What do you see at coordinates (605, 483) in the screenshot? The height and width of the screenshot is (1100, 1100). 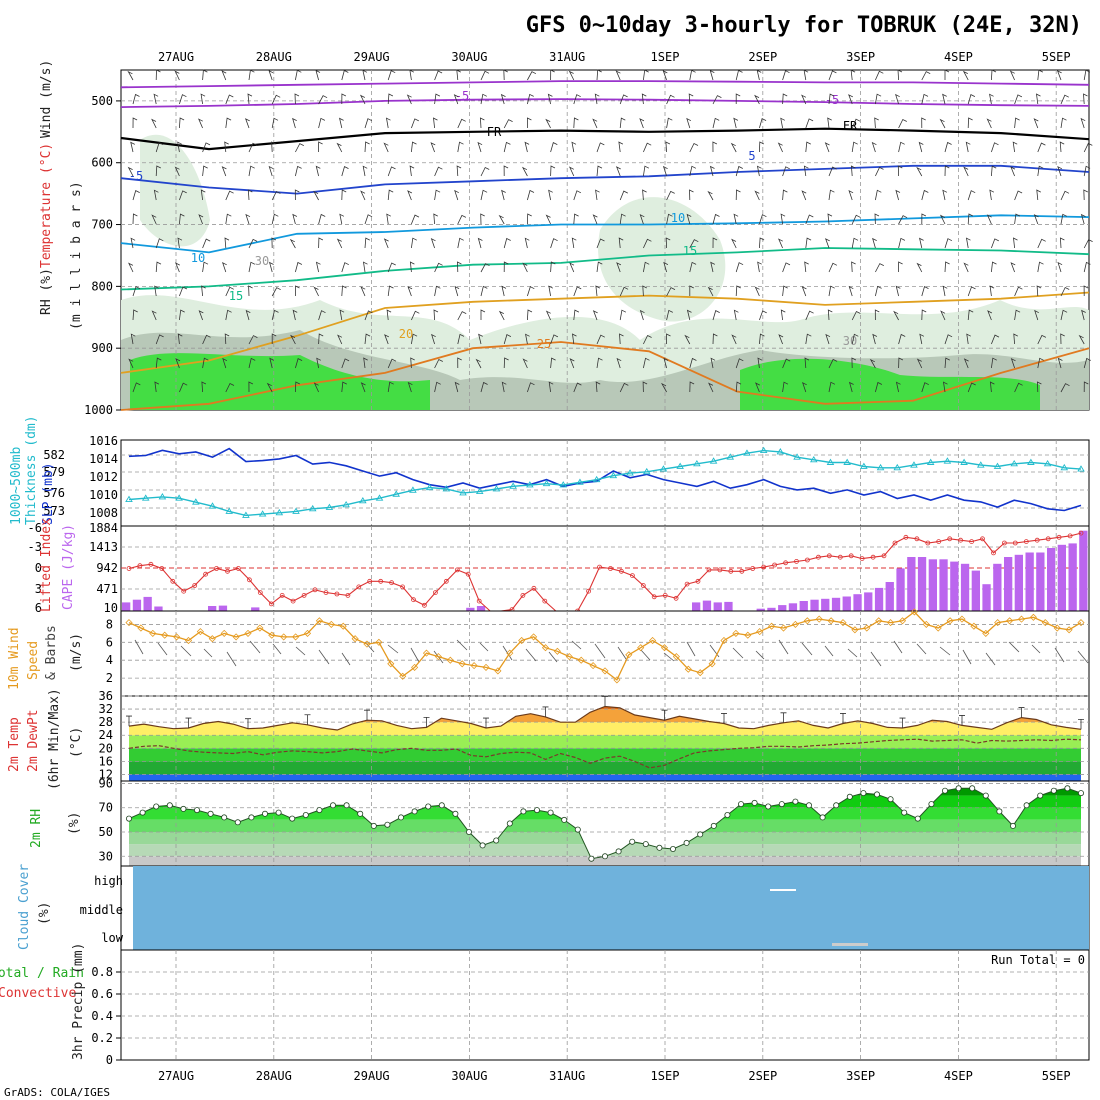 I see `thickness-line` at bounding box center [605, 483].